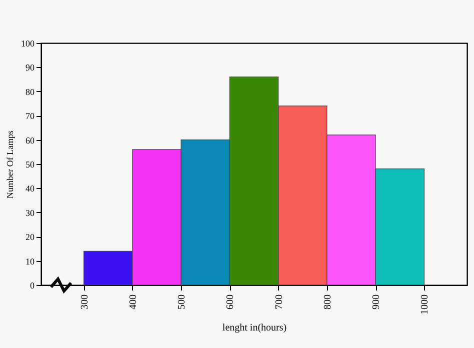 The image size is (474, 348). Describe the element at coordinates (30, 116) in the screenshot. I see `y-tick-label: 70` at that location.